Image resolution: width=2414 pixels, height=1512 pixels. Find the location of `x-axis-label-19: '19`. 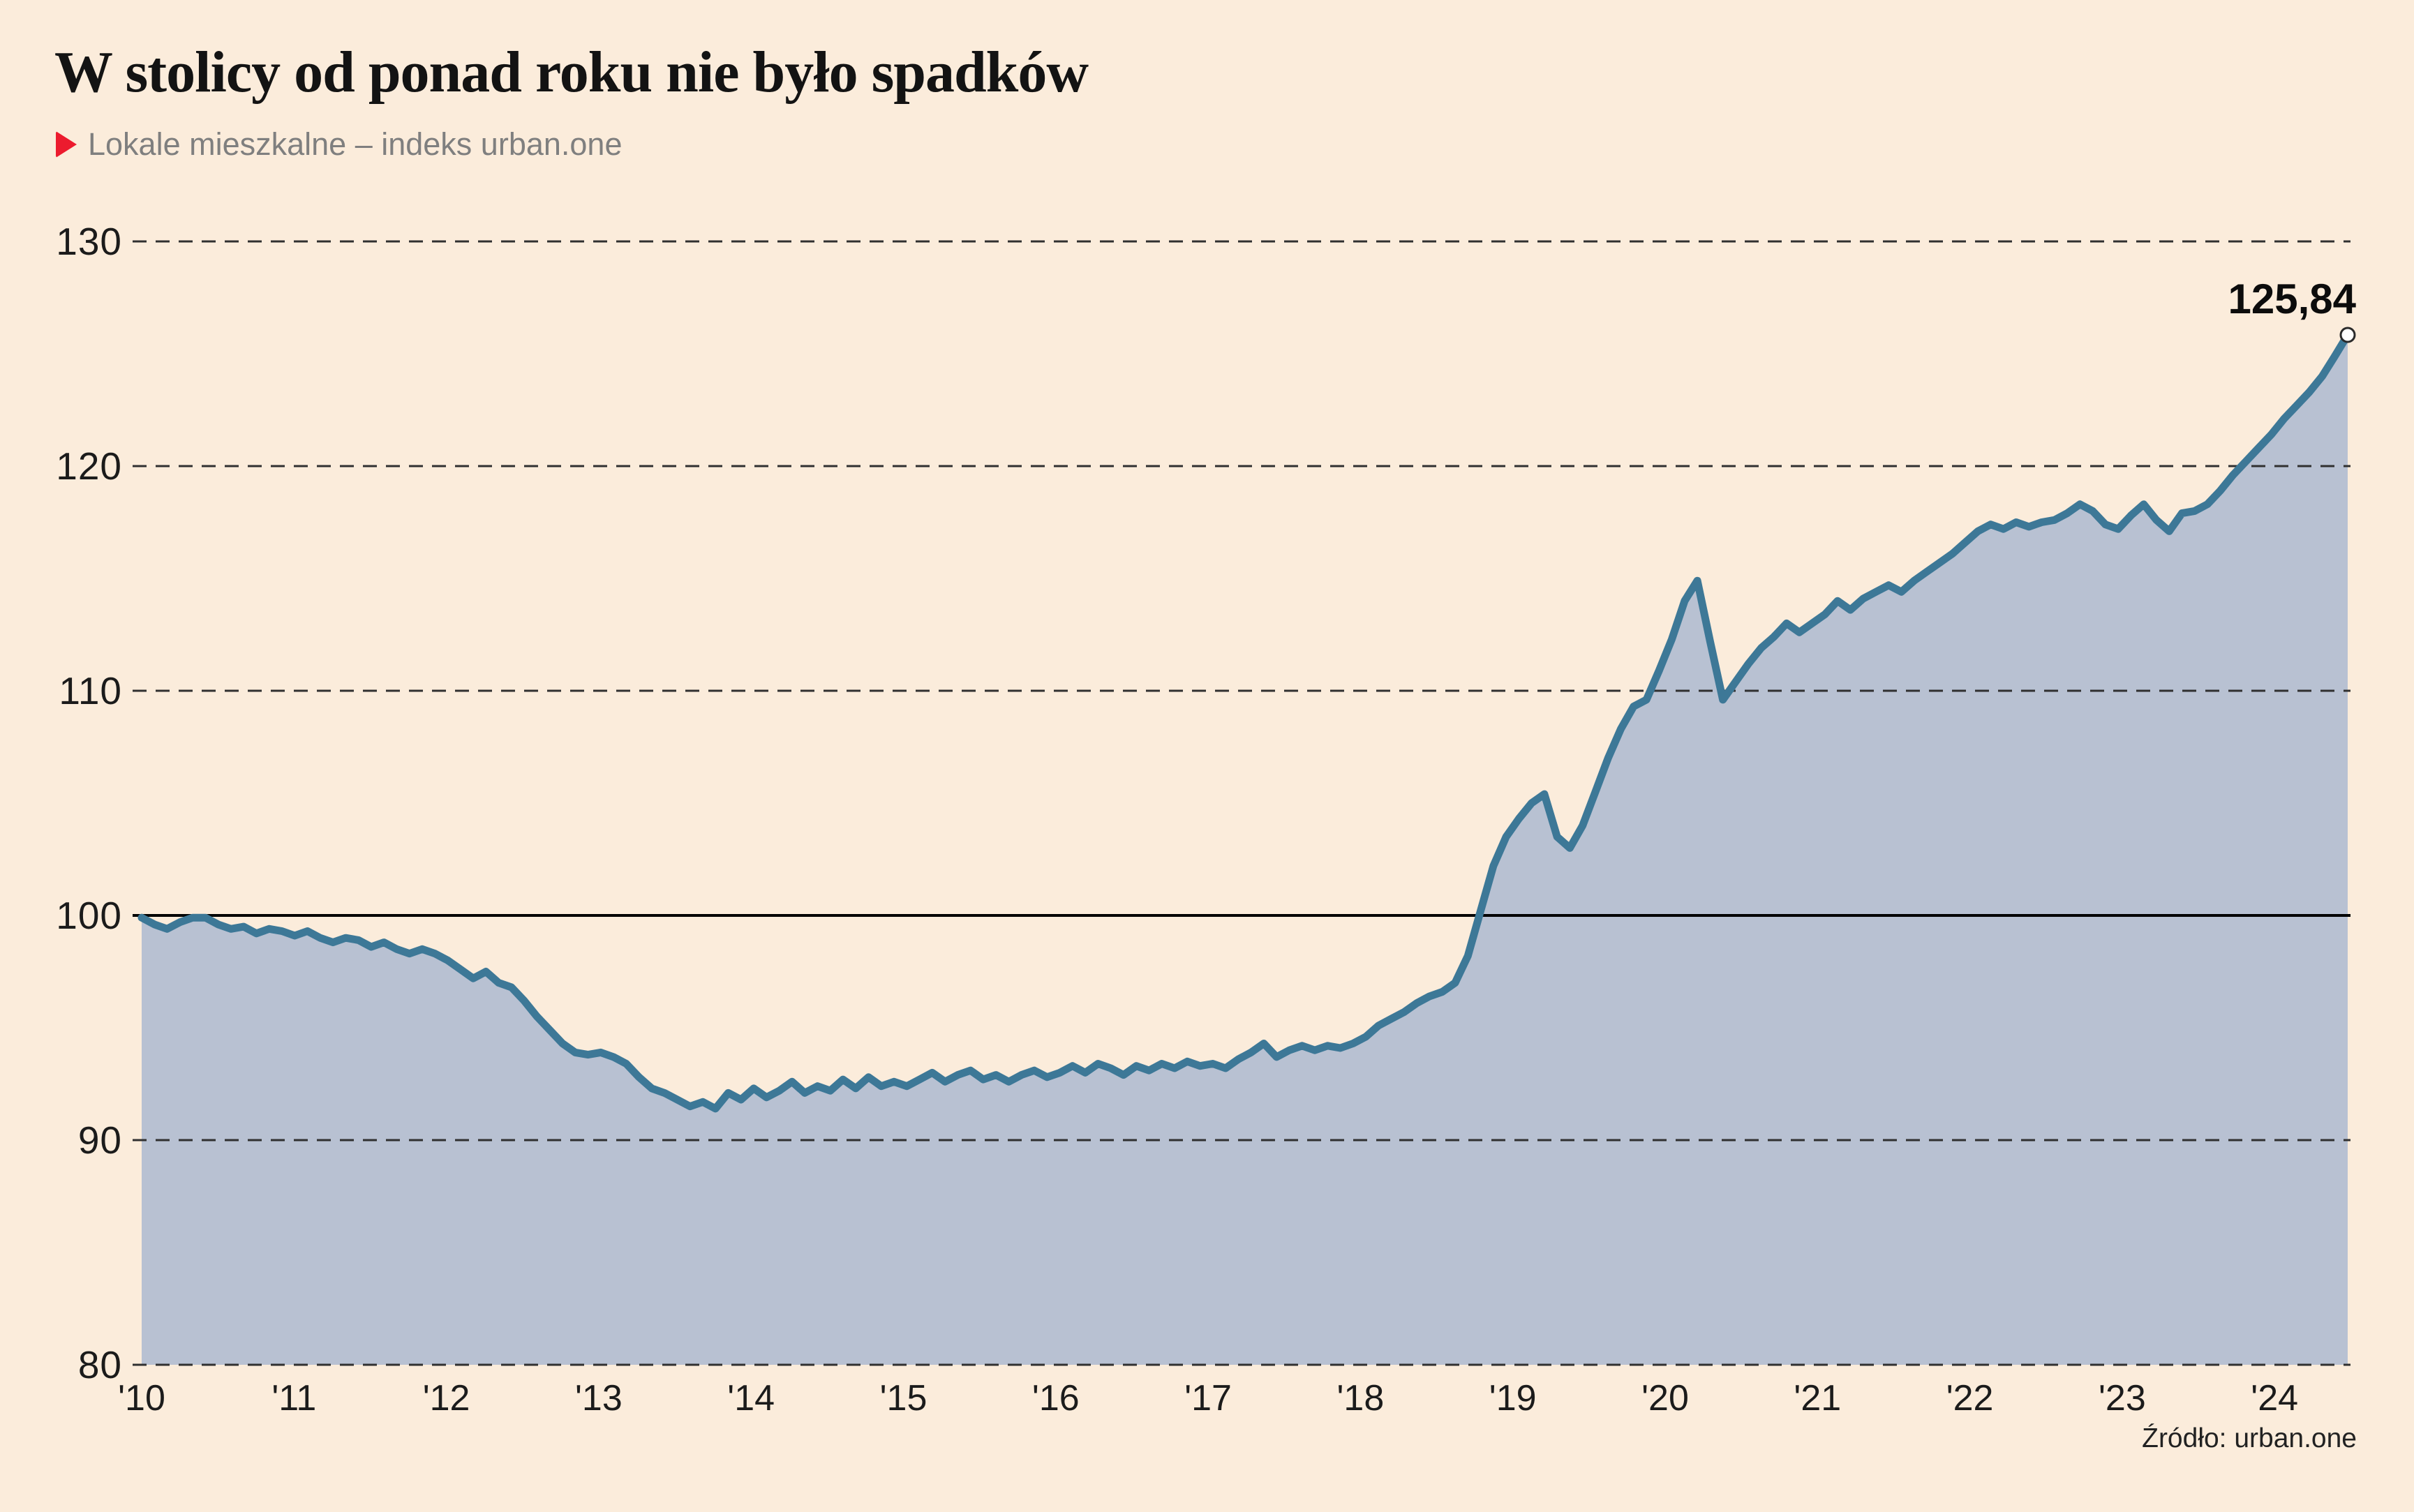

x-axis-label-19: '19 is located at coordinates (1513, 1398).